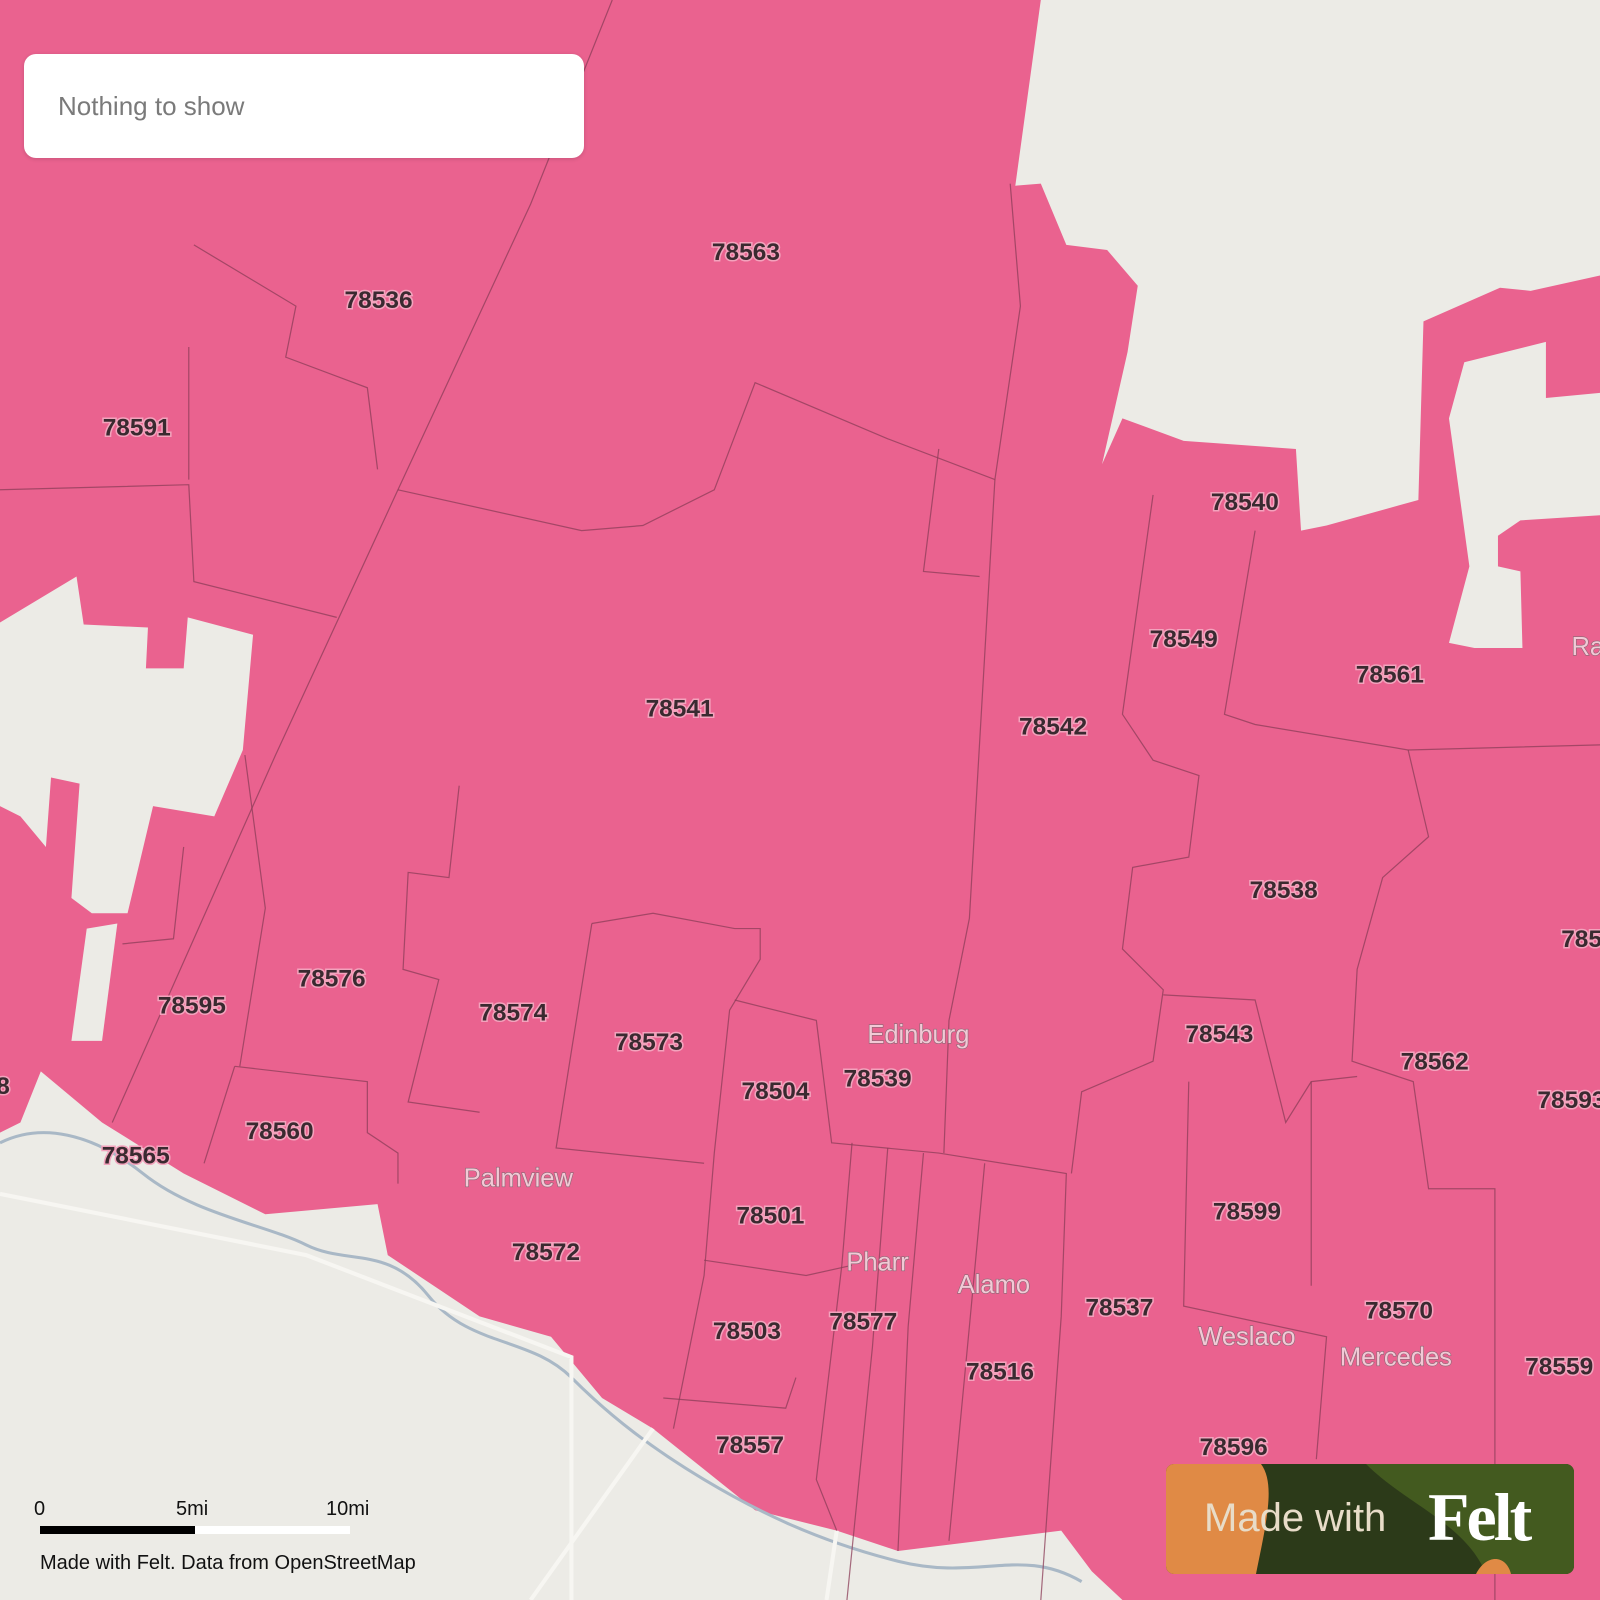  Describe the element at coordinates (1585, 647) in the screenshot. I see `town-label: Ra` at that location.